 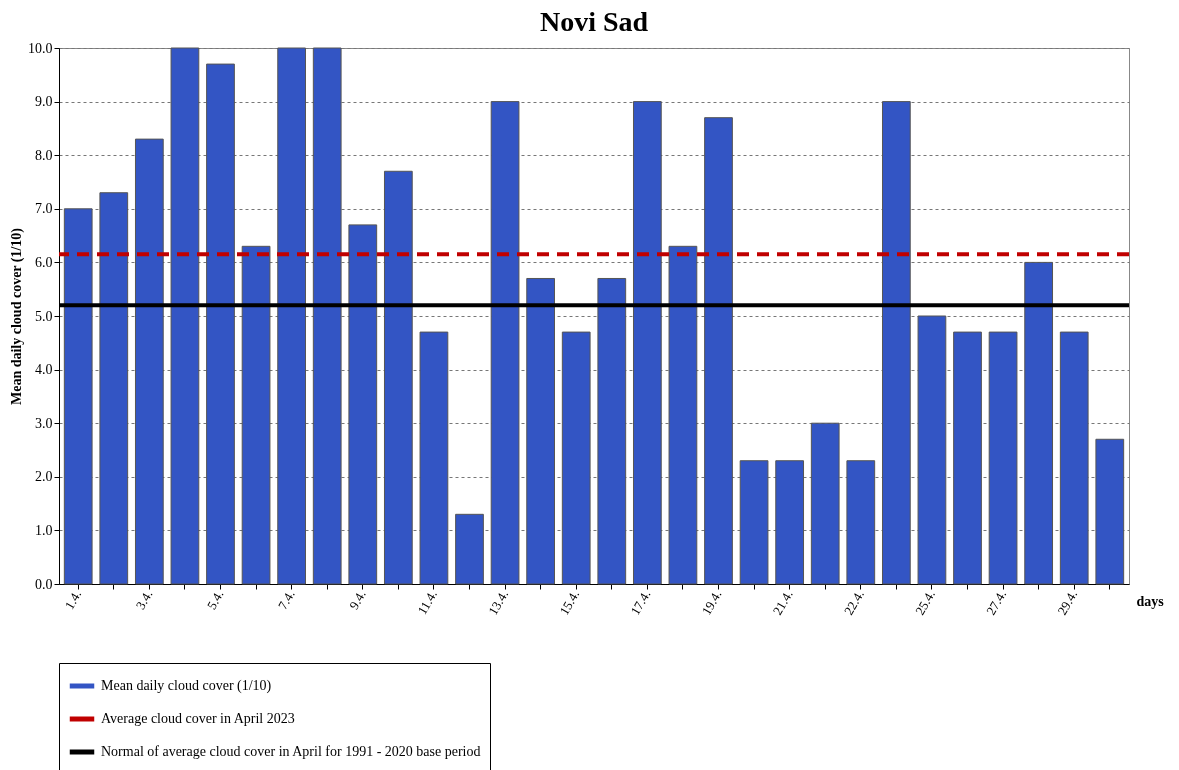 I want to click on x-axis-title: days, so click(x=1150, y=601).